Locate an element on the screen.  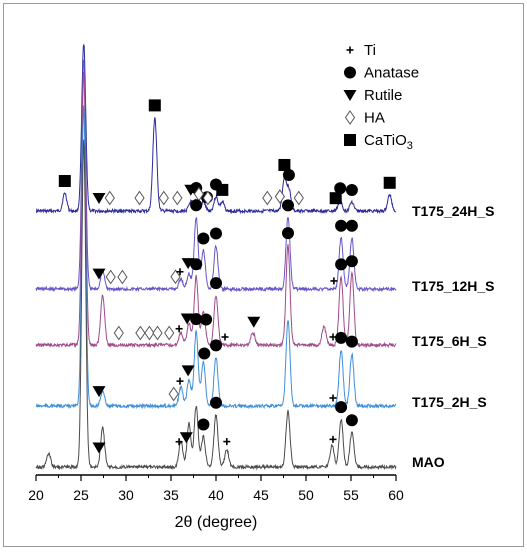
x-tick-label-3: 35 is located at coordinates (171, 495).